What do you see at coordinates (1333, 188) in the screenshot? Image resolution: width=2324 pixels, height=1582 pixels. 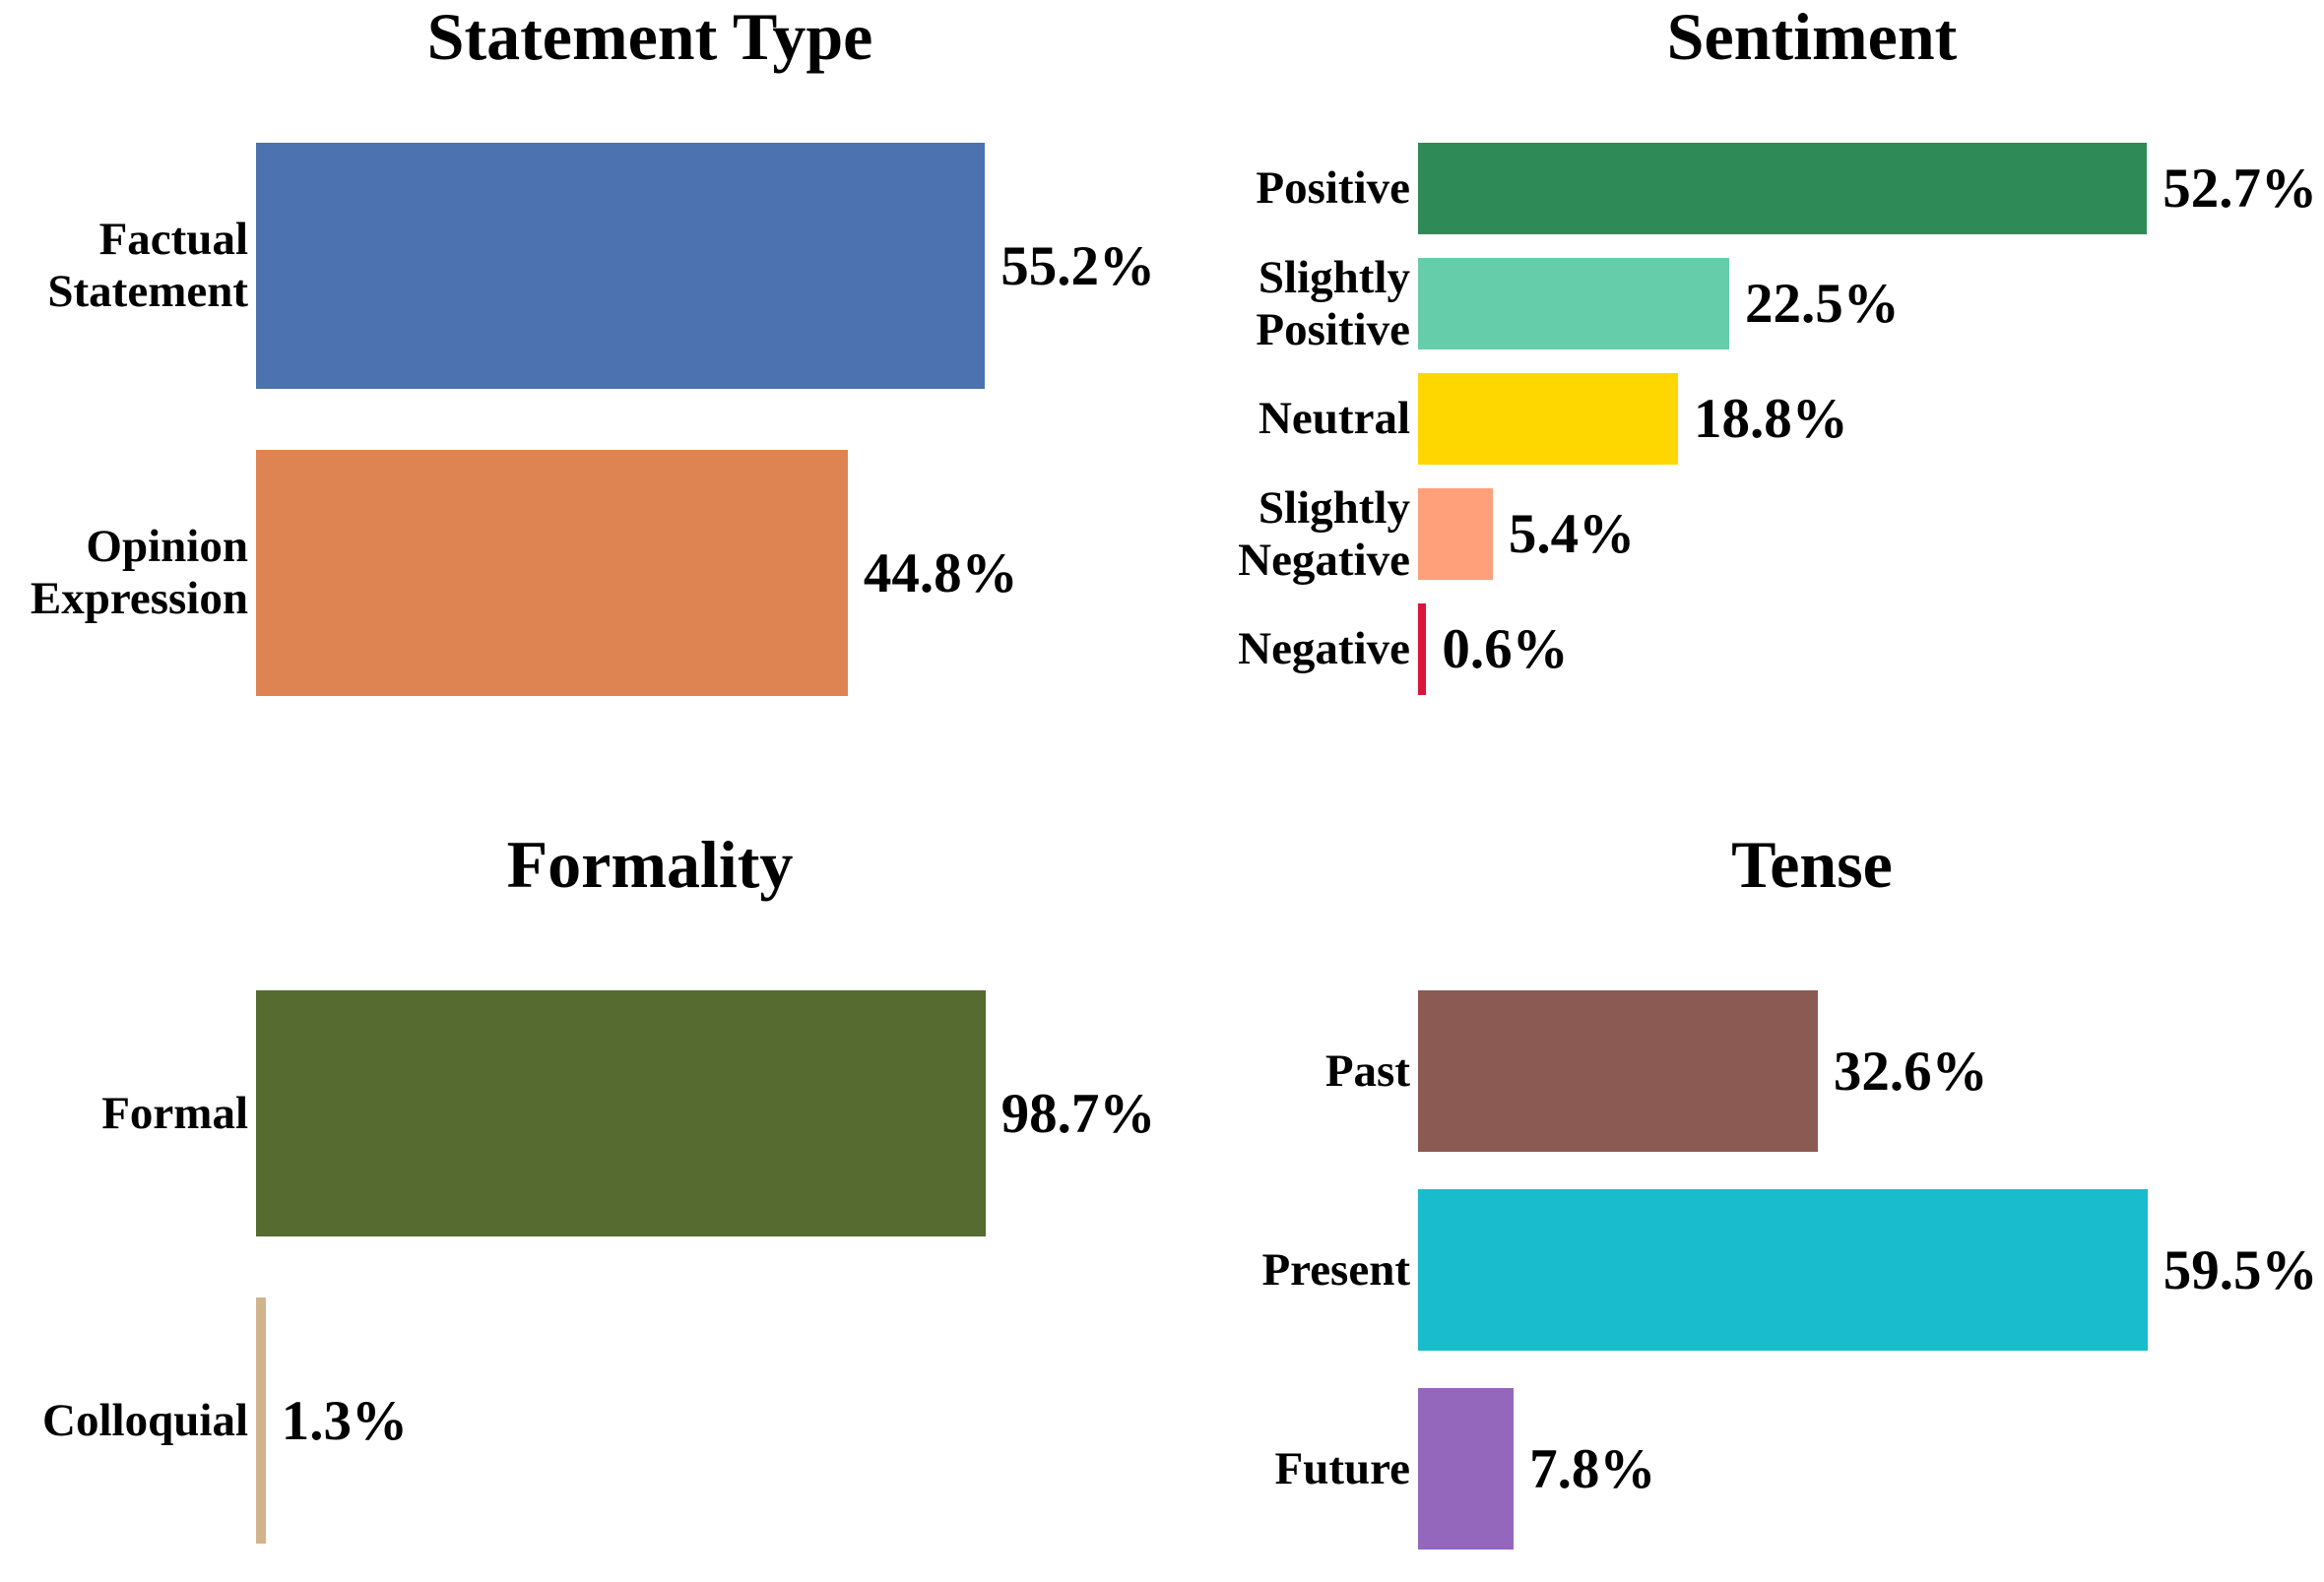 I see `category-label: Positive` at bounding box center [1333, 188].